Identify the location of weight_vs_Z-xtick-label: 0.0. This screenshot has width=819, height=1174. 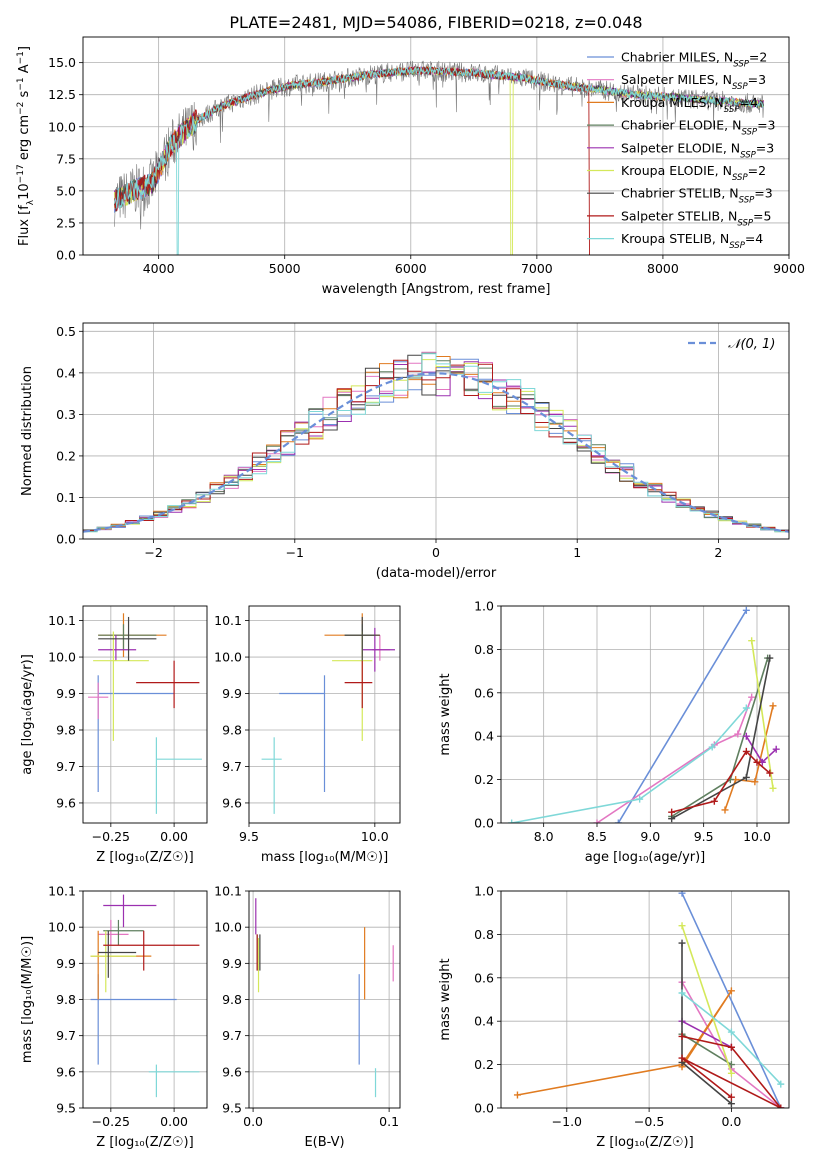
(731, 1121).